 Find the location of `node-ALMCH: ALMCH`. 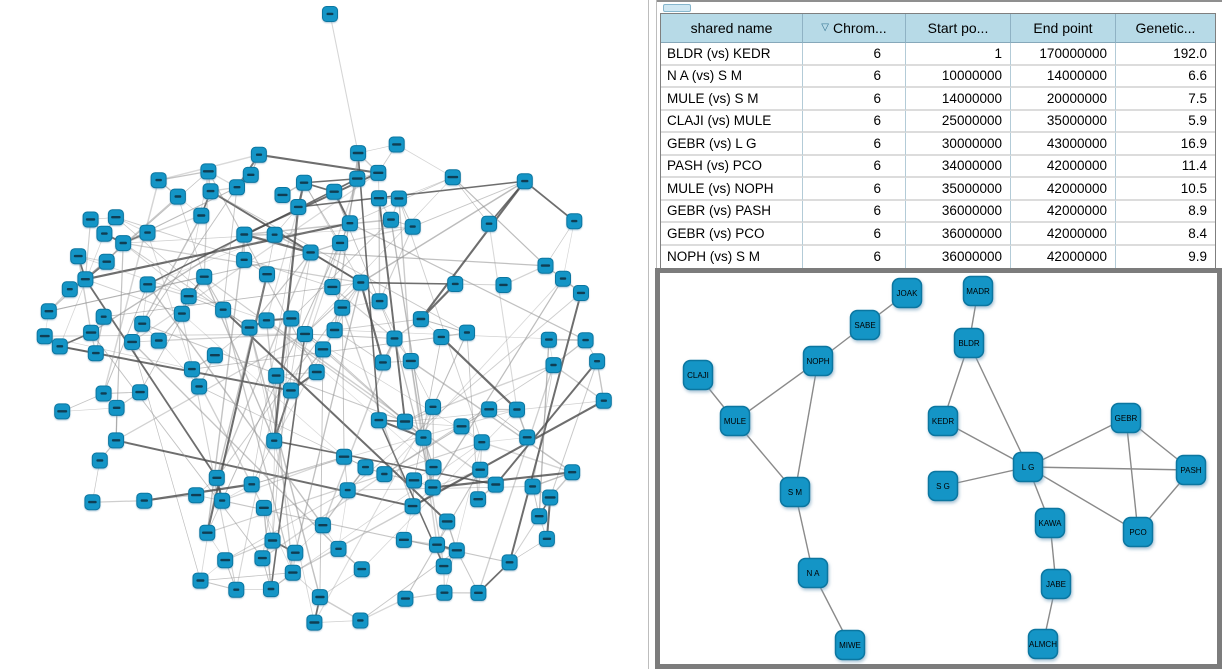

node-ALMCH: ALMCH is located at coordinates (1043, 644).